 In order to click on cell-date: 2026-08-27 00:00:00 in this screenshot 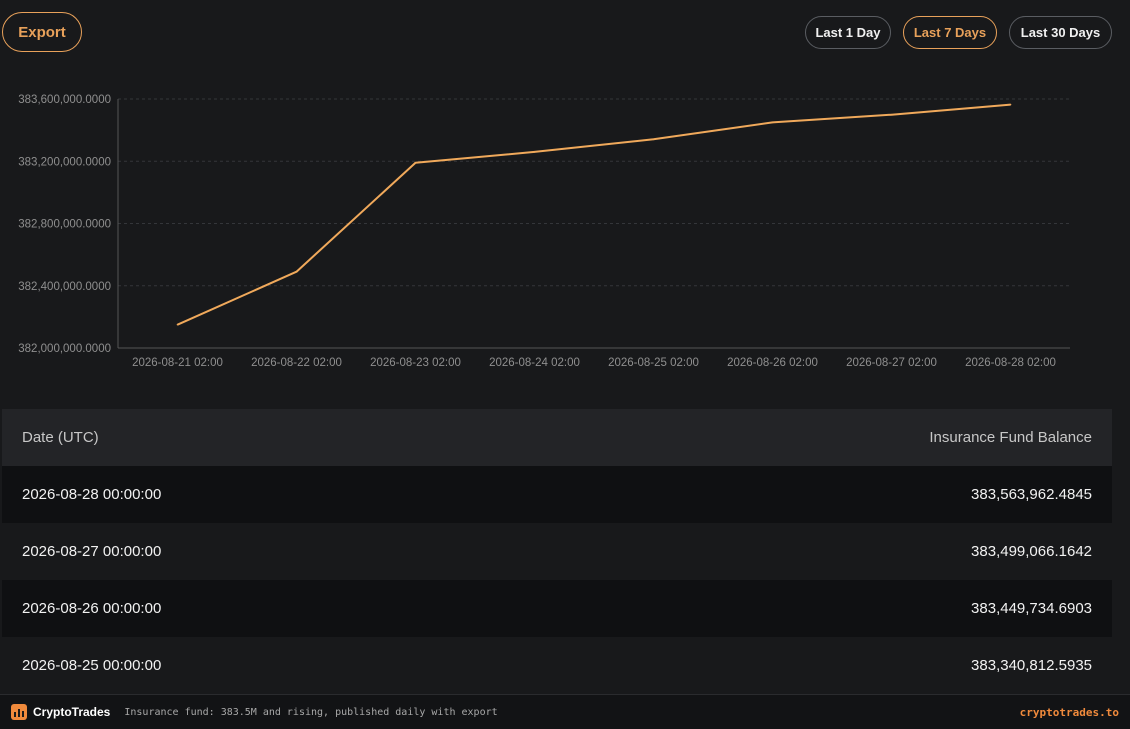, I will do `click(92, 551)`.